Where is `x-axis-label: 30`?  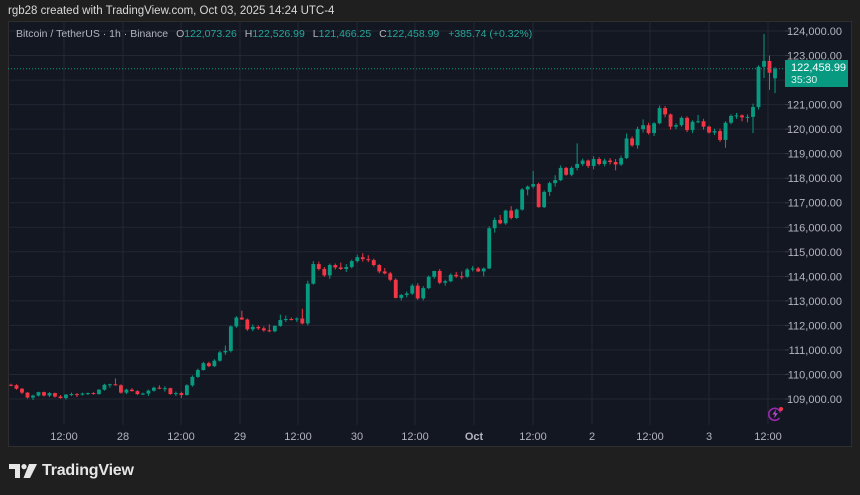 x-axis-label: 30 is located at coordinates (357, 437).